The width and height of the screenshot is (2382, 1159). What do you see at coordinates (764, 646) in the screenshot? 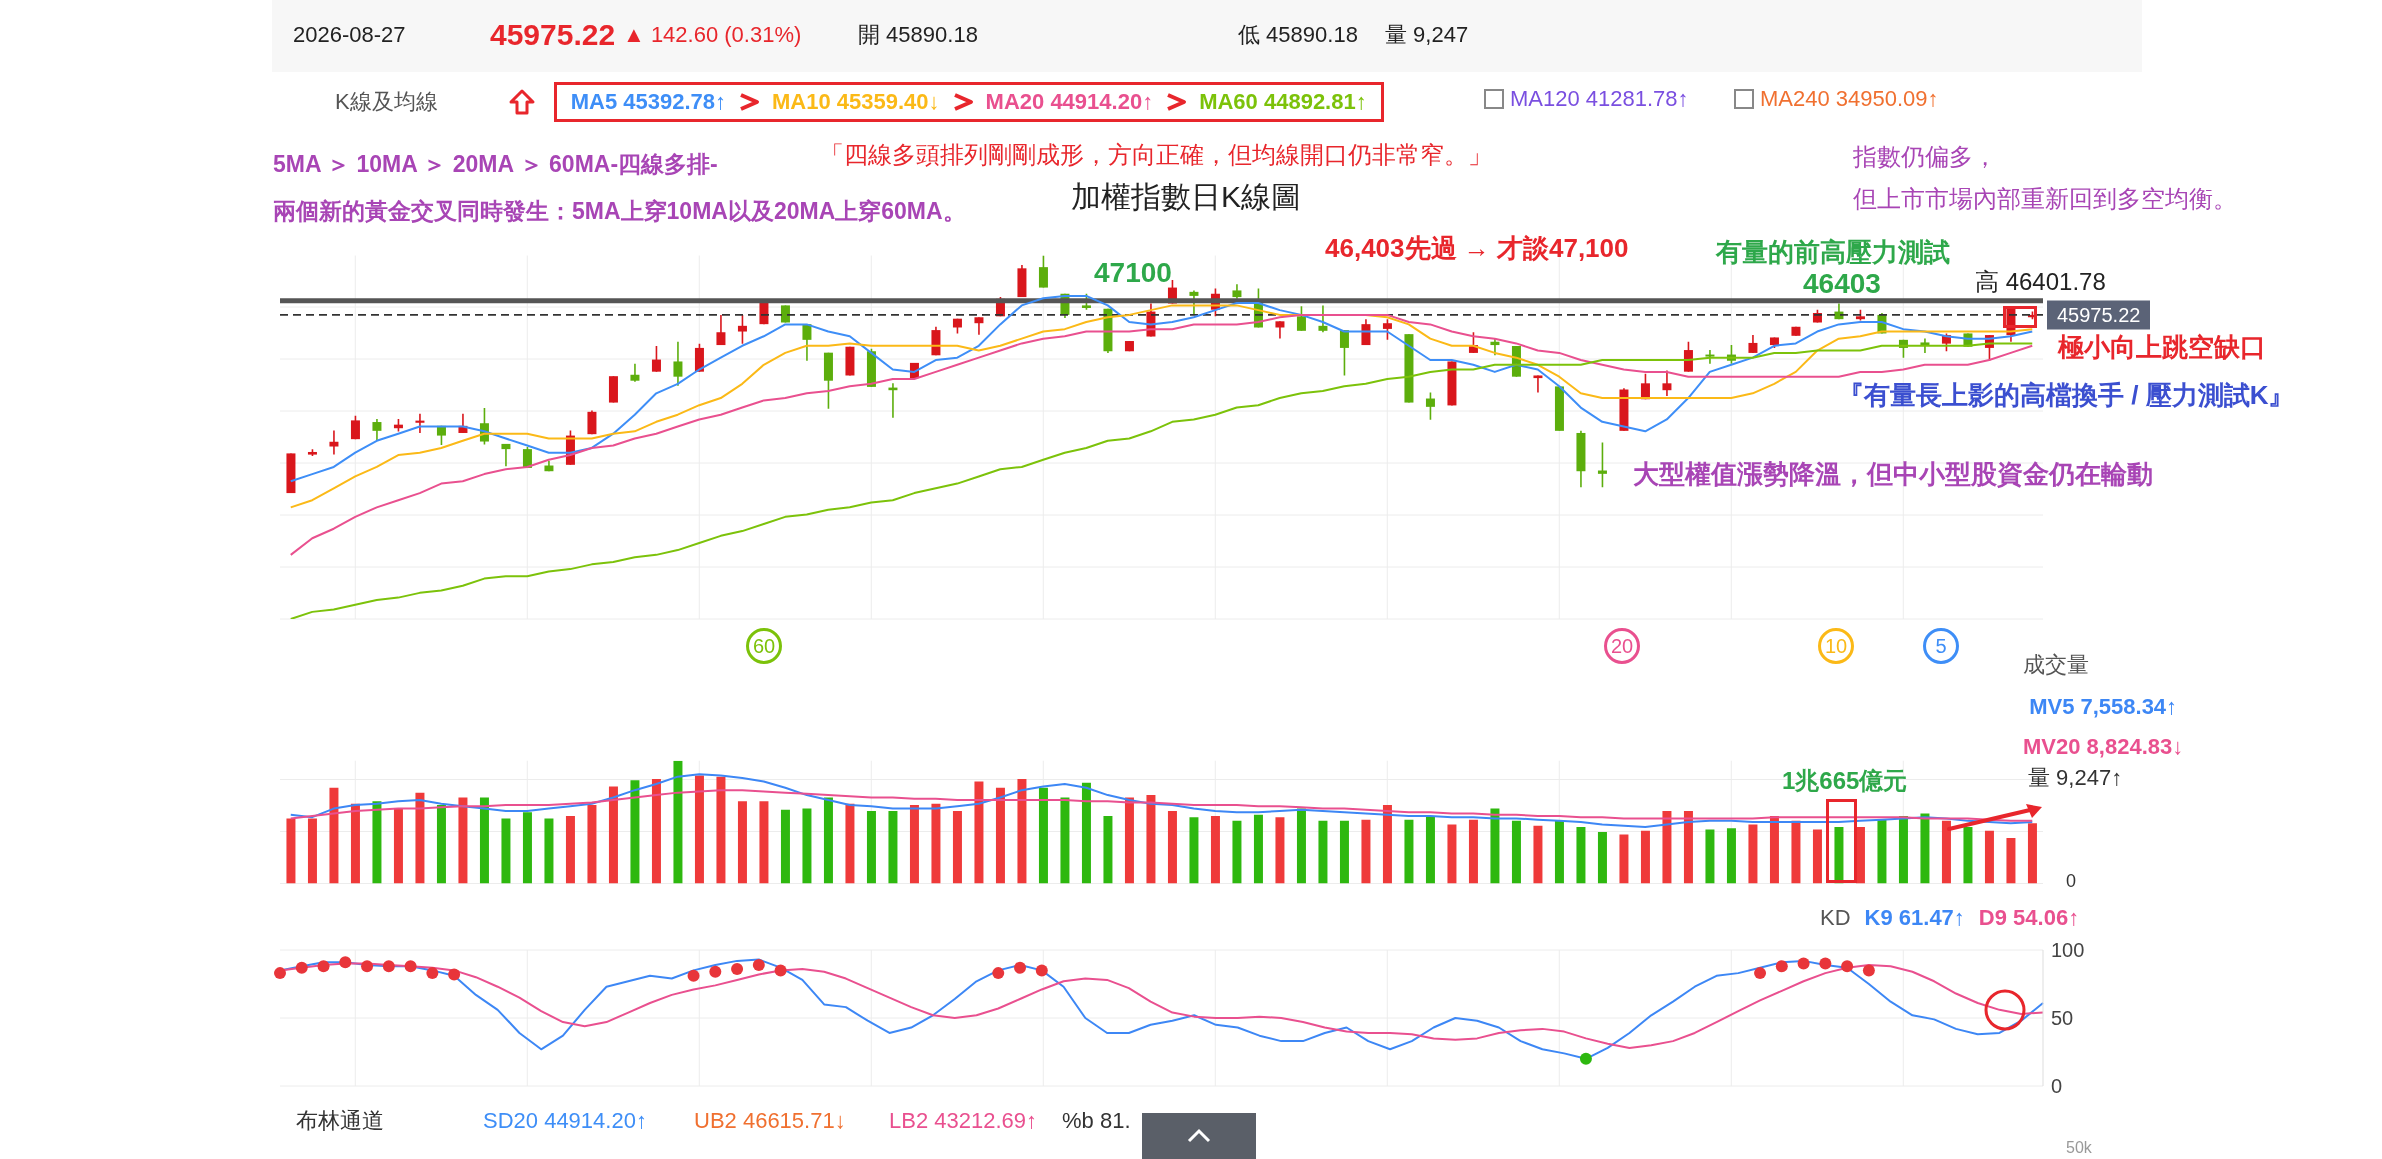
I see `text: 60` at bounding box center [764, 646].